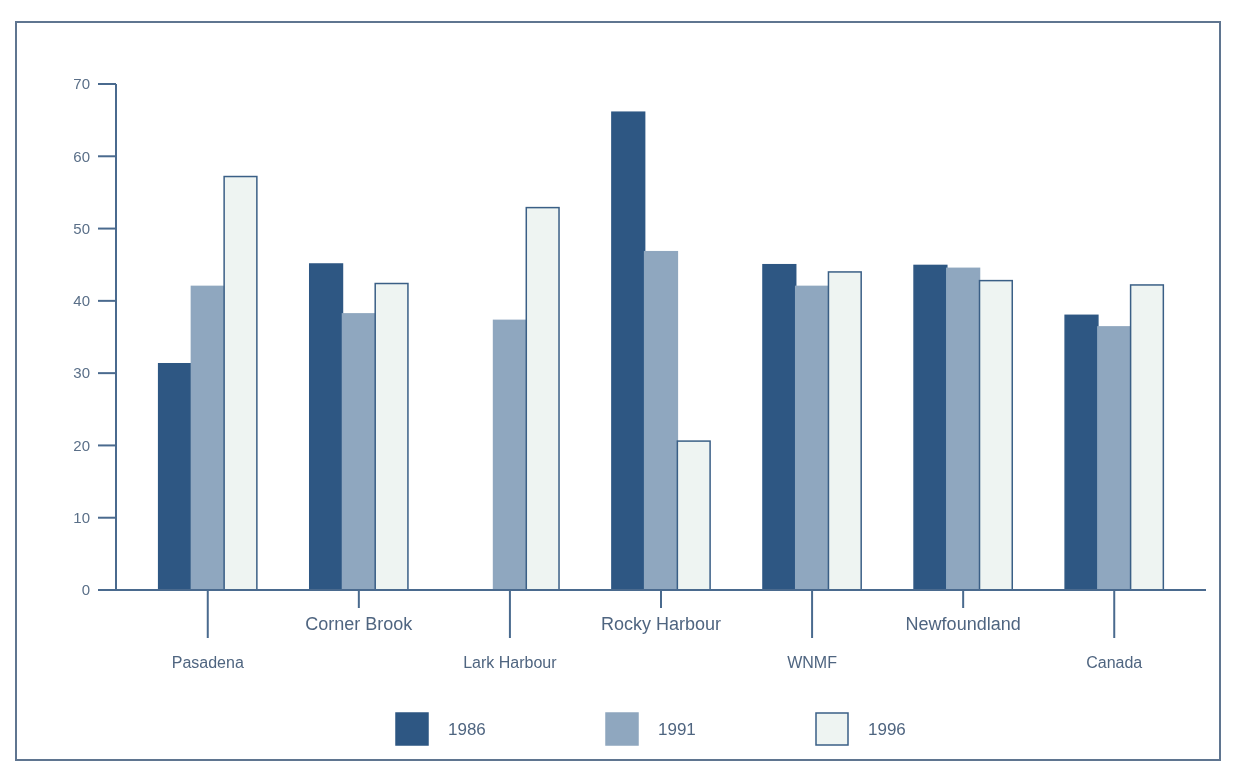  What do you see at coordinates (81, 301) in the screenshot?
I see `y-tick-label: 40` at bounding box center [81, 301].